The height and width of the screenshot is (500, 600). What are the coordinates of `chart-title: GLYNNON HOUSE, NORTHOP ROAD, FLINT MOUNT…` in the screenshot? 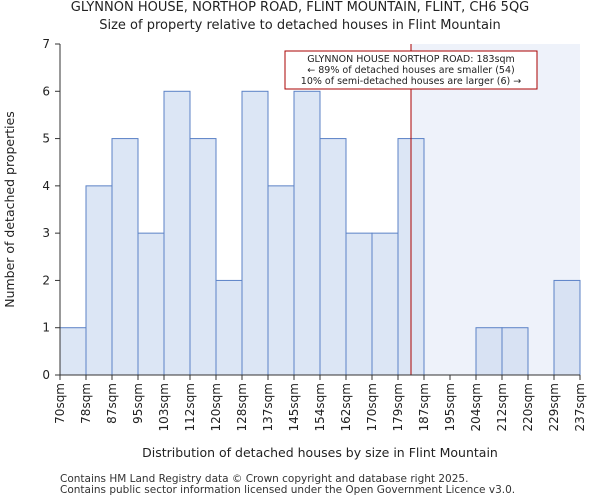 It's located at (300, 7).